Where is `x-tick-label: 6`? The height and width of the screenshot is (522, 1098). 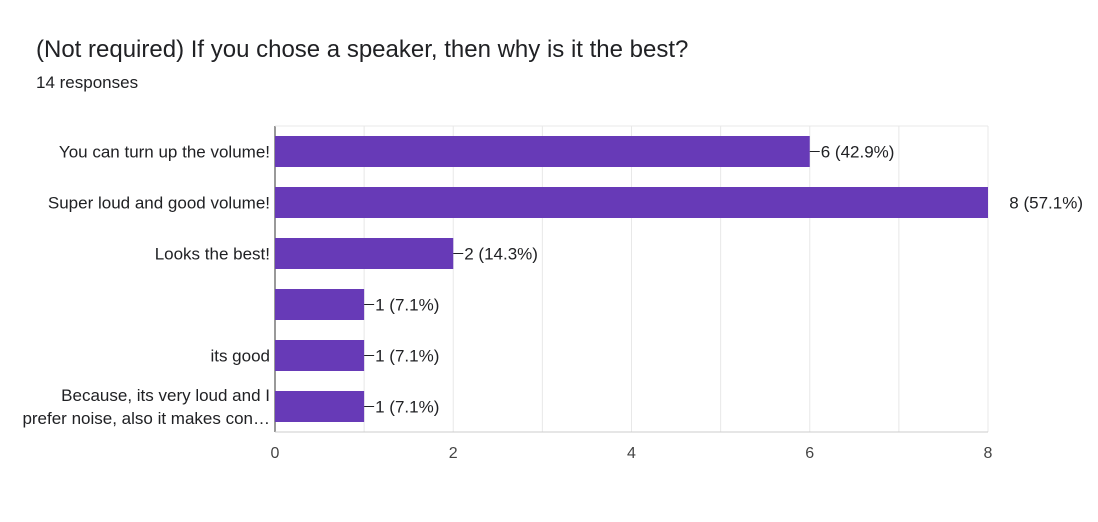 x-tick-label: 6 is located at coordinates (809, 453).